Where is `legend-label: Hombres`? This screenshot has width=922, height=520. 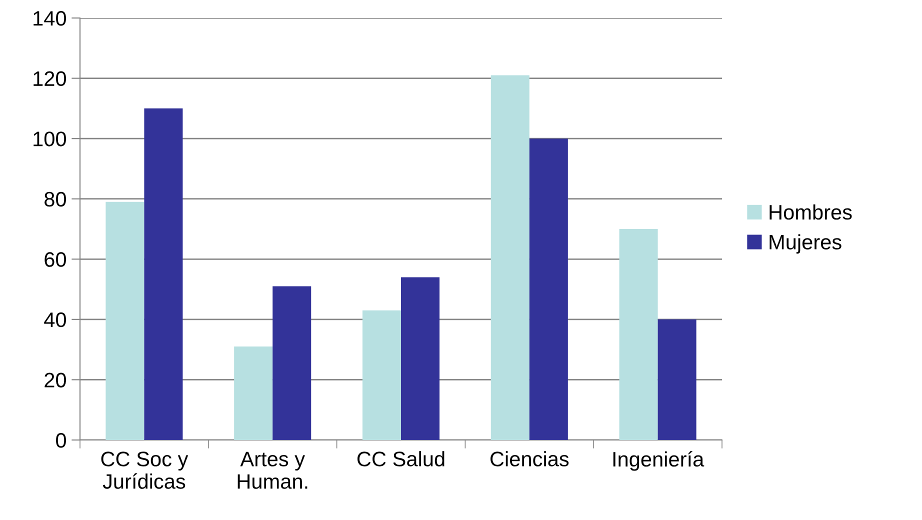 legend-label: Hombres is located at coordinates (811, 212).